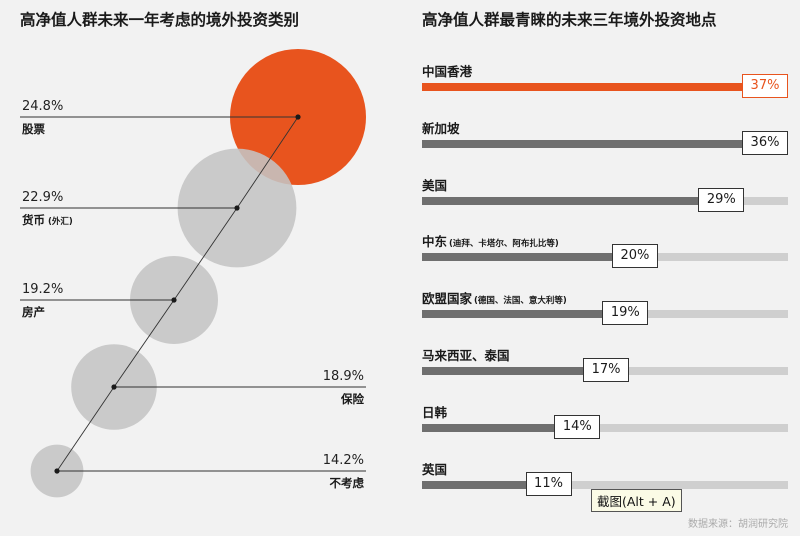 The width and height of the screenshot is (800, 536). What do you see at coordinates (634, 256) in the screenshot?
I see `bar-value-label: 20%` at bounding box center [634, 256].